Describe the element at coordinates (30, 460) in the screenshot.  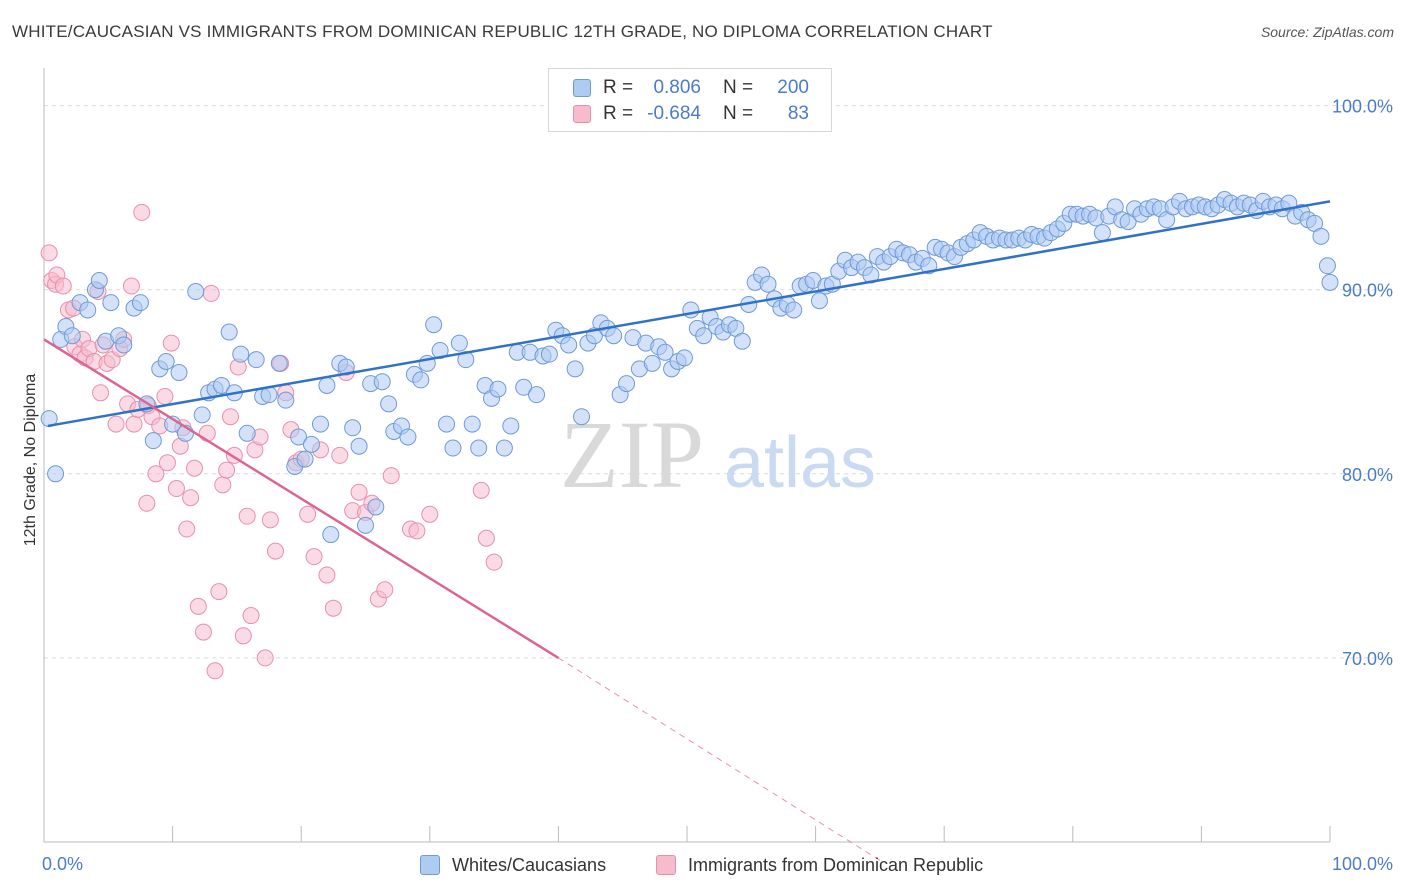
I see `y-axis-label: 12th Grade, No Diploma` at that location.